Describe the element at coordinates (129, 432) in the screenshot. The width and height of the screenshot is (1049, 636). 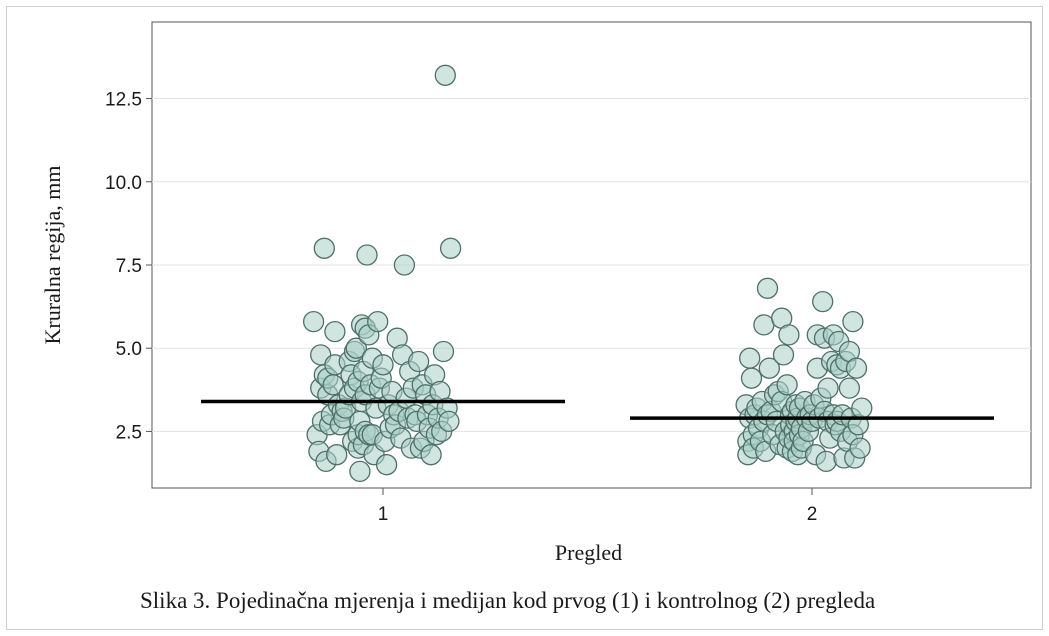
I see `y-tick-label: 2.5` at that location.